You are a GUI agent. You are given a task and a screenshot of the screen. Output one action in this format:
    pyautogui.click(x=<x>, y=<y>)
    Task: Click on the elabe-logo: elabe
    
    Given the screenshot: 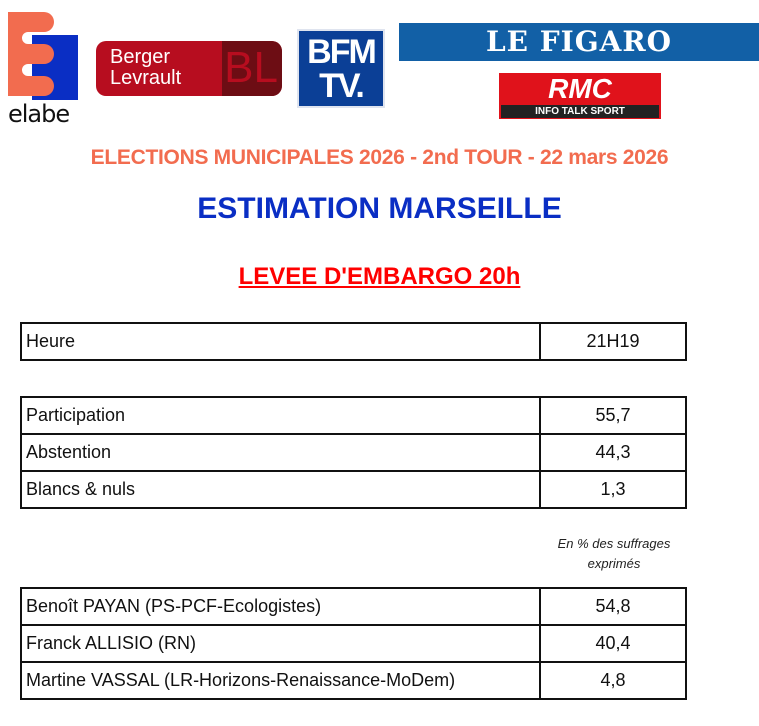 What is the action you would take?
    pyautogui.click(x=43, y=69)
    